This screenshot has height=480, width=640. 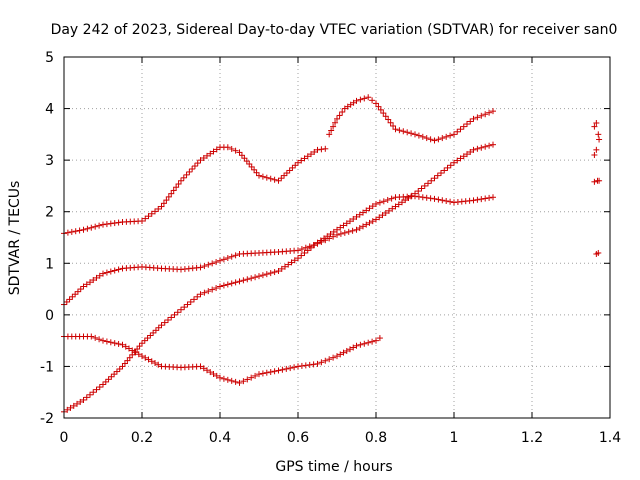 I want to click on x-tick-label: 1.2, so click(x=532, y=438).